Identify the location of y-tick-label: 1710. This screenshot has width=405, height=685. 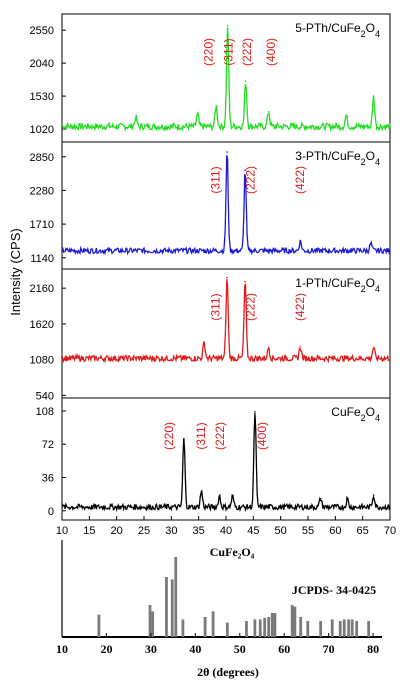
(42, 225).